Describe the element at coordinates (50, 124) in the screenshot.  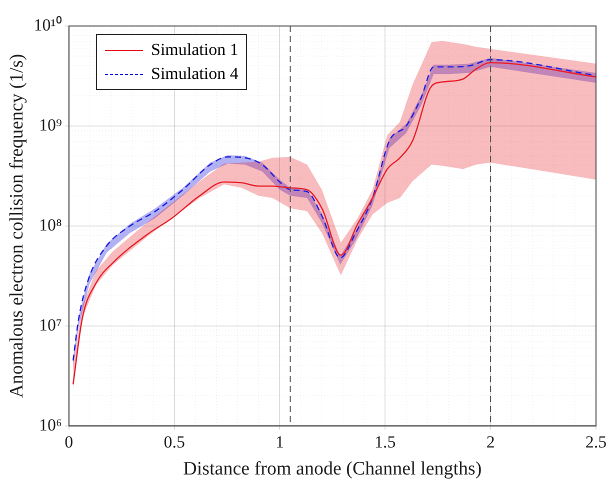
I see `y-tick-label: 10⁹` at that location.